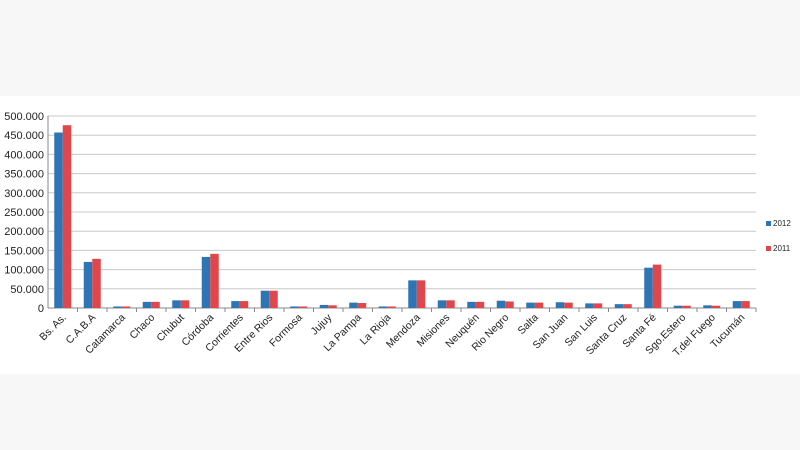 This screenshot has height=450, width=800. What do you see at coordinates (24, 136) in the screenshot?
I see `y-tick-label: 450.000` at bounding box center [24, 136].